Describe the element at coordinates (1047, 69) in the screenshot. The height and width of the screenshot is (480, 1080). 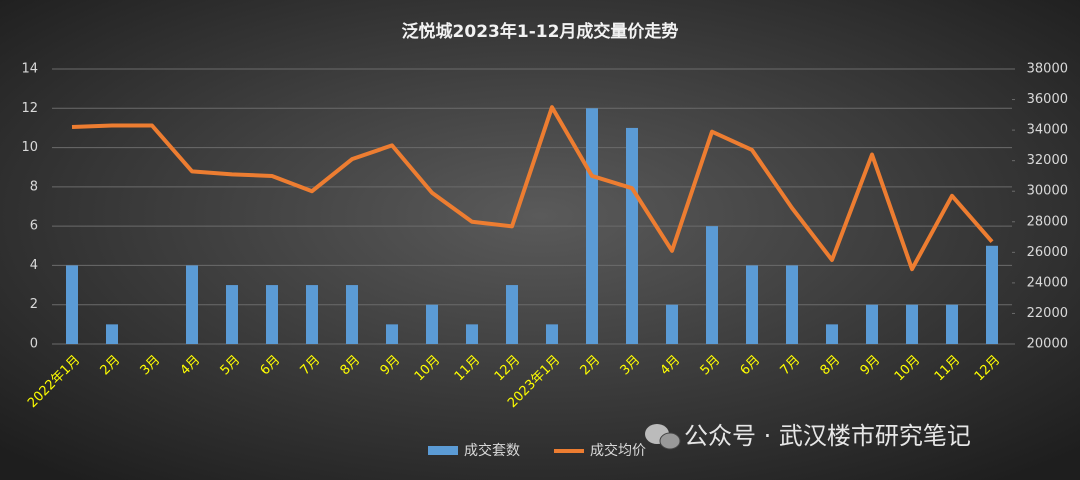
I see `y2-tick-label: 38000` at that location.